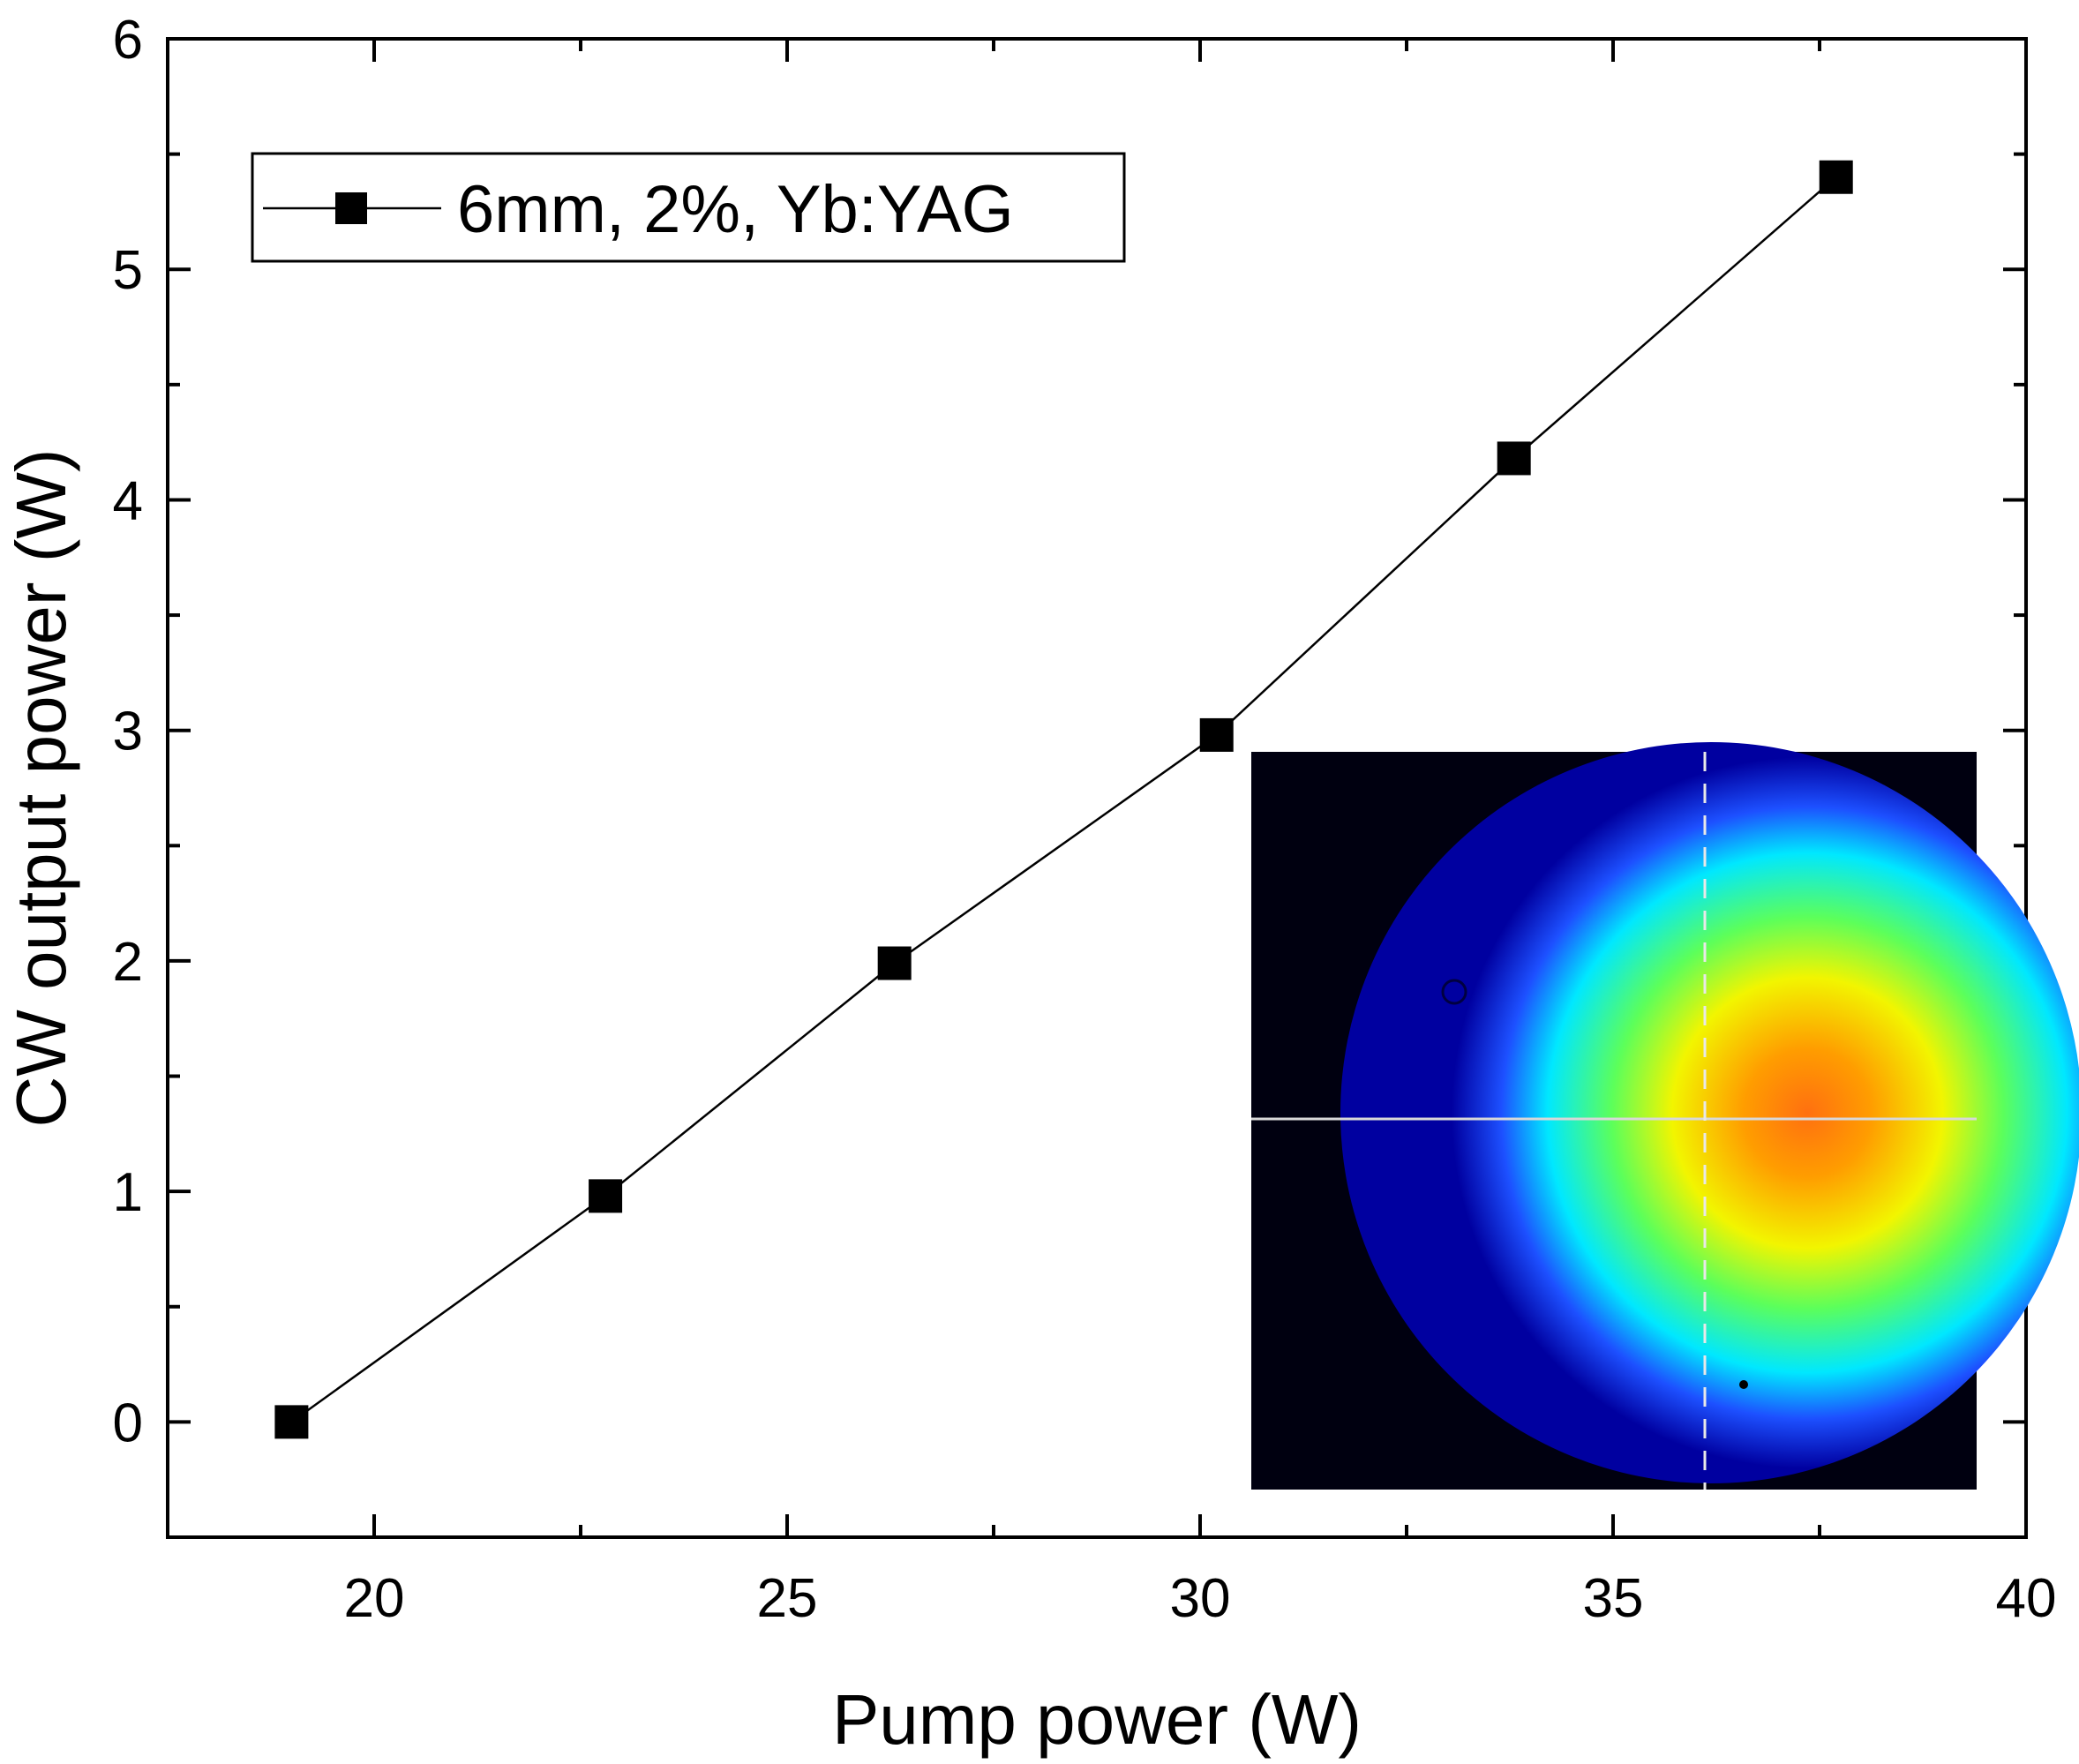 This screenshot has height=1764, width=2079. I want to click on inset-dust-dot, so click(1743, 1384).